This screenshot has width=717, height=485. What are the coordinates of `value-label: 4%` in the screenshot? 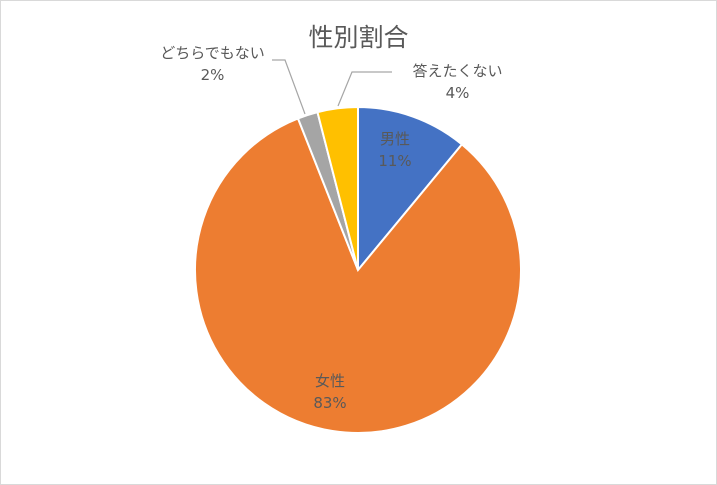 It's located at (457, 93).